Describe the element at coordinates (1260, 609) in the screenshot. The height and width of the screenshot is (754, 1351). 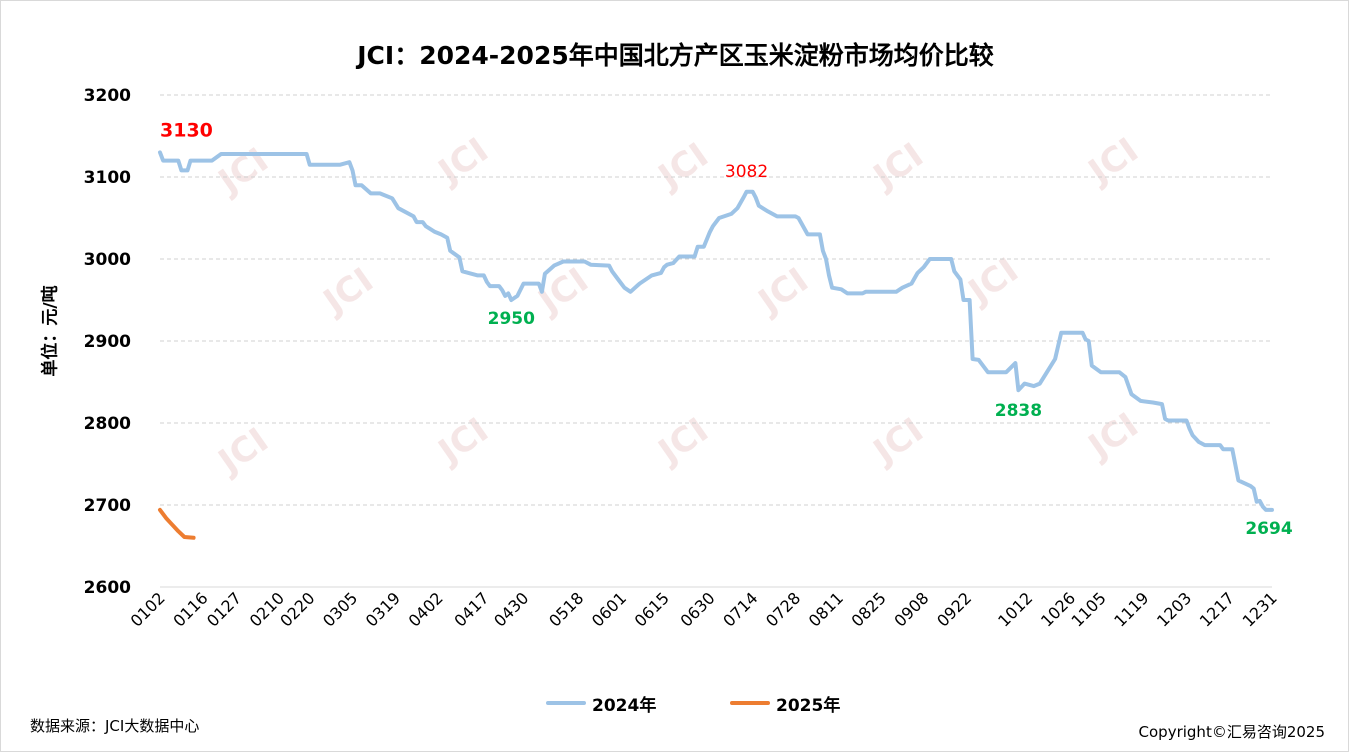
I see `x-tick-label: 1231` at that location.